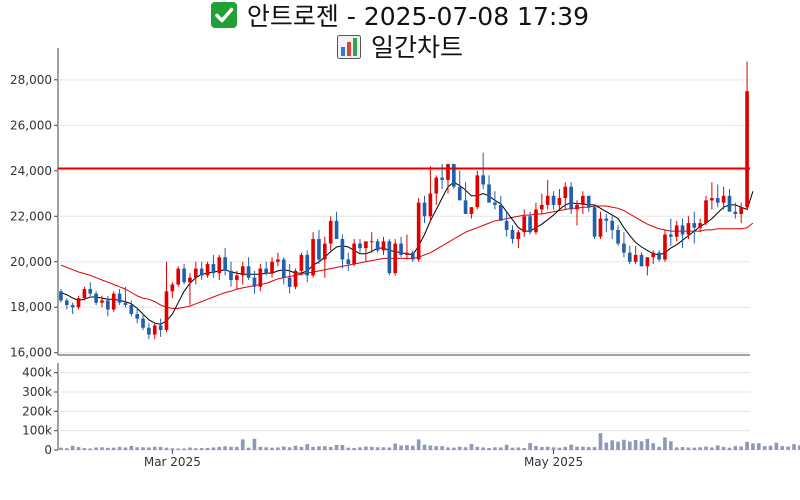 This screenshot has height=500, width=800. I want to click on price-y-tick-label: 26,000, so click(31, 125).